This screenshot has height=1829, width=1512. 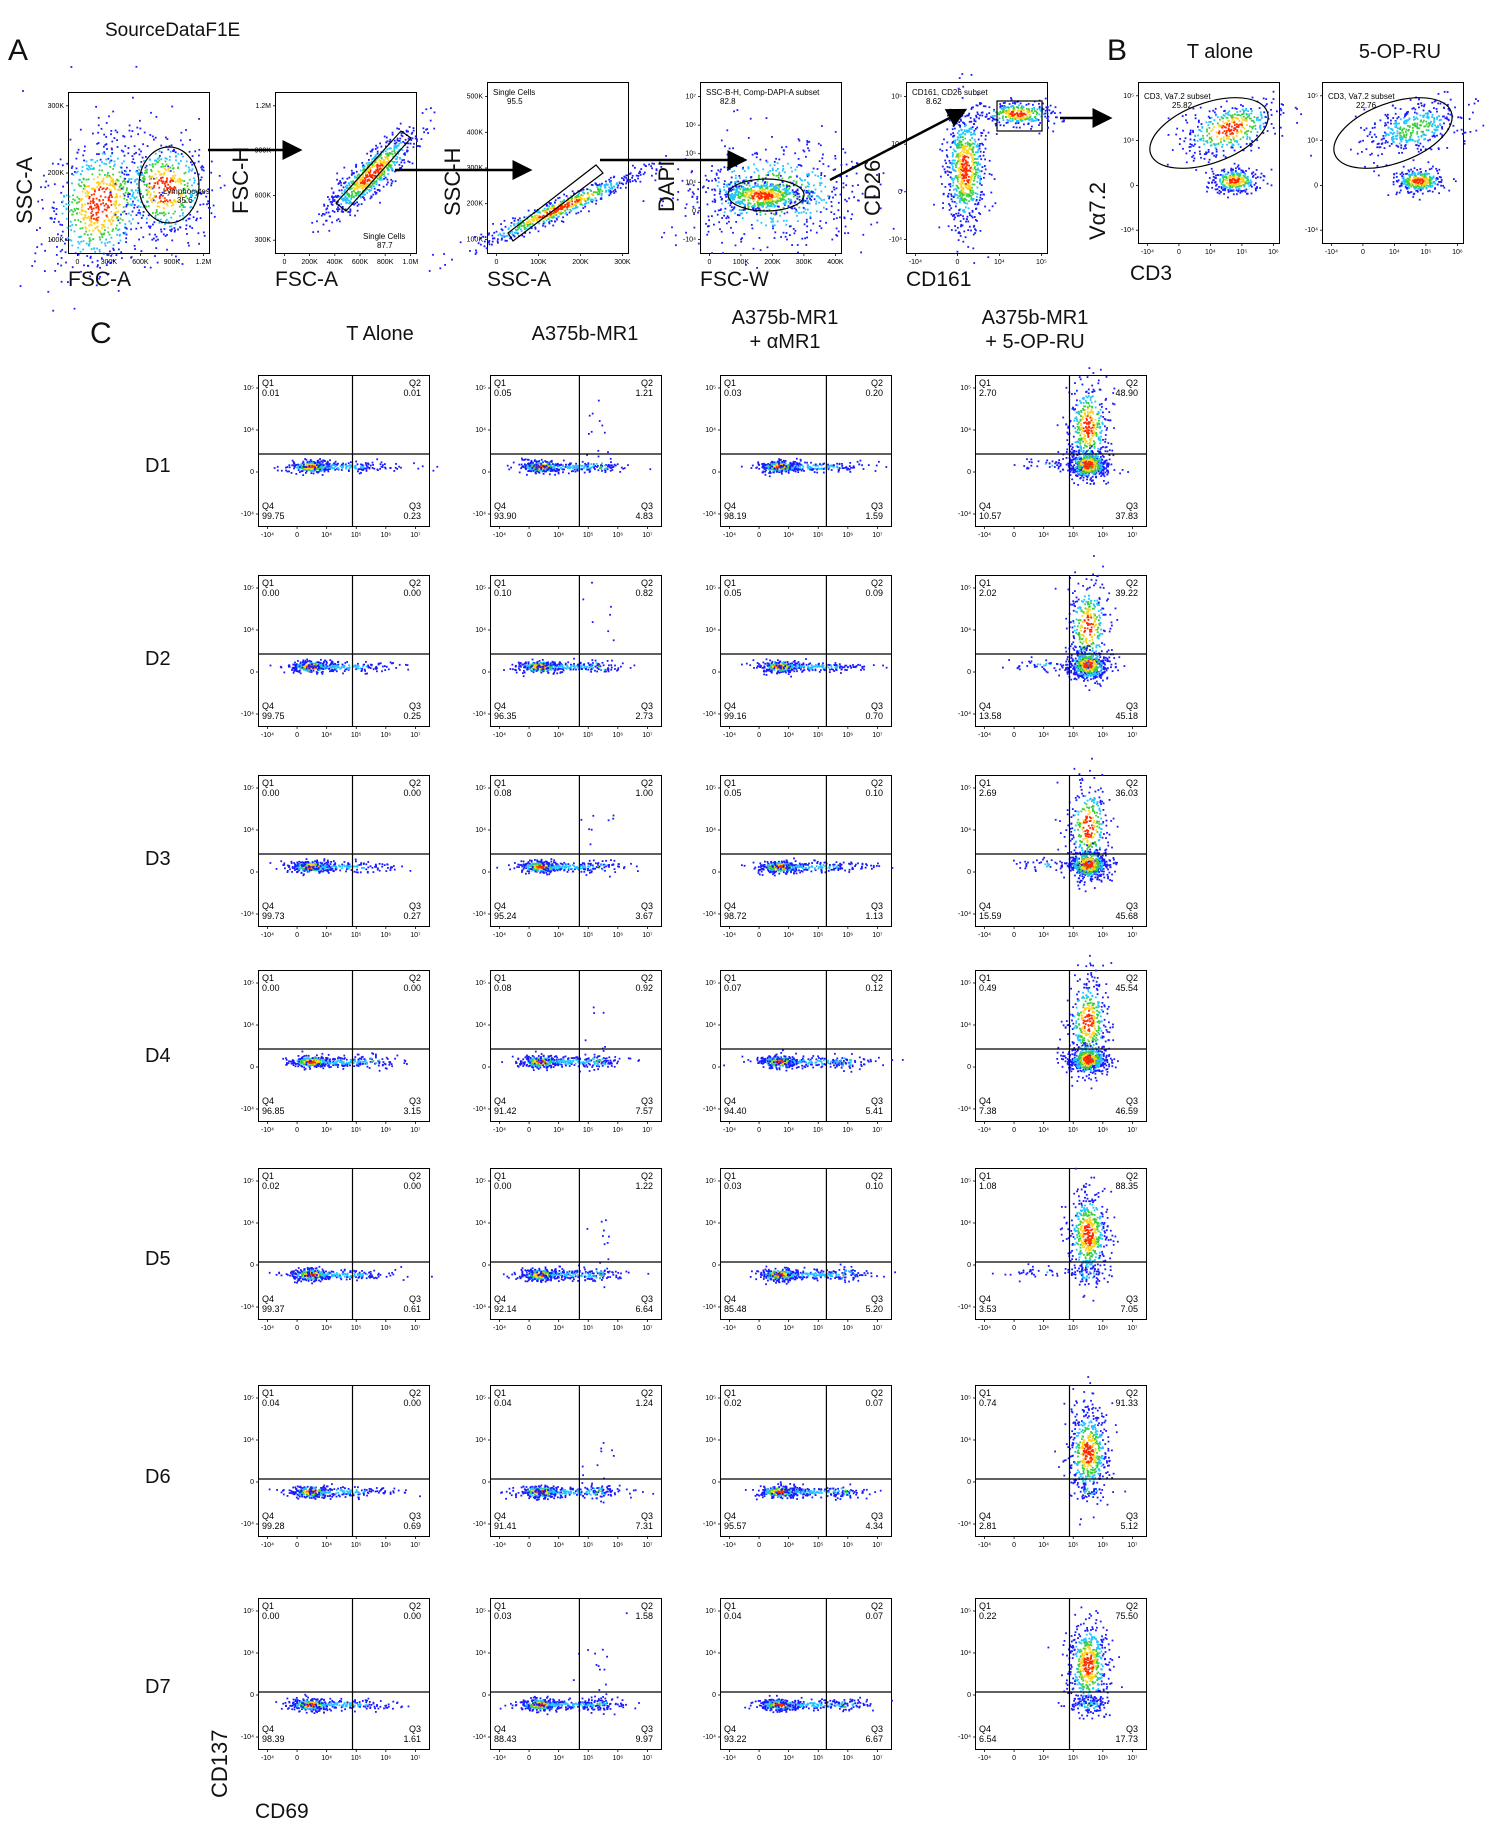 What do you see at coordinates (1126, 788) in the screenshot?
I see `q2-label: Q2 36.03` at bounding box center [1126, 788].